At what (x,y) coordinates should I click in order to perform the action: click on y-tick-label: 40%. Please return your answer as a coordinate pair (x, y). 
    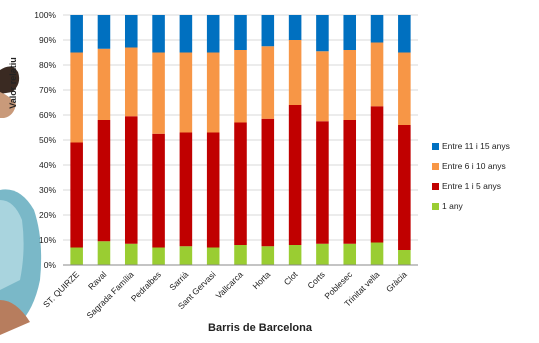
    Looking at the image, I should click on (47, 165).